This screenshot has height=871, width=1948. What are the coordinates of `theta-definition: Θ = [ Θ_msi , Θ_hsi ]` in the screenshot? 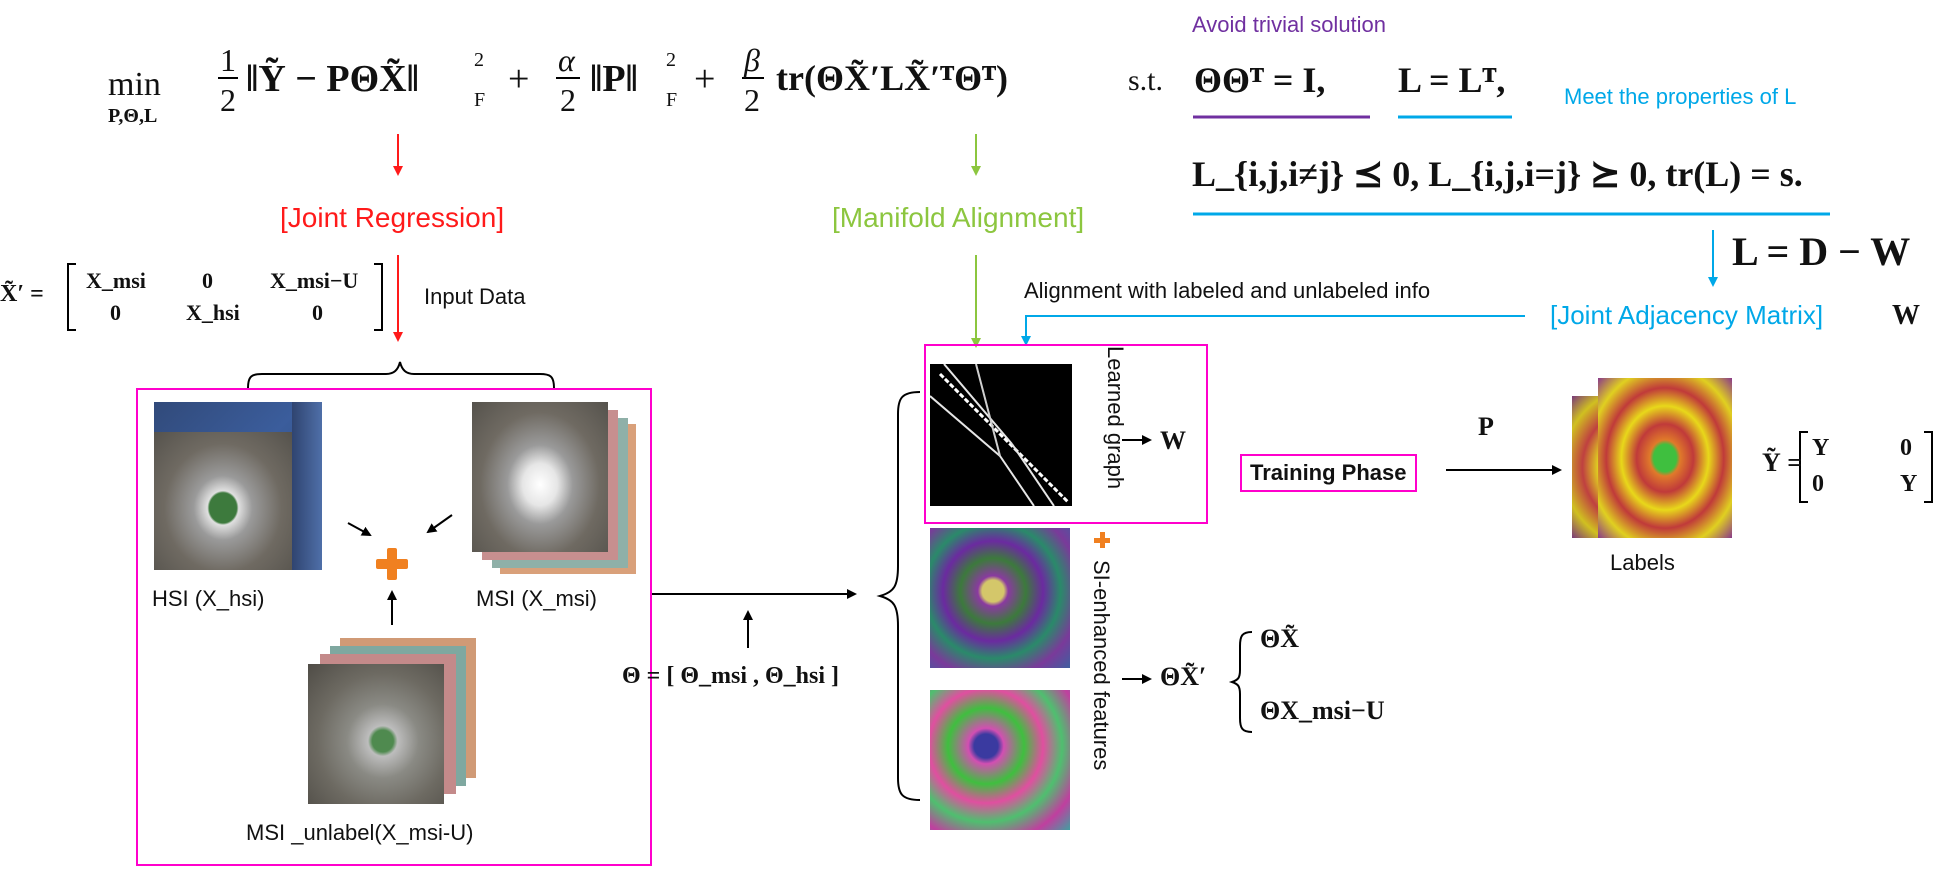 It's located at (731, 676).